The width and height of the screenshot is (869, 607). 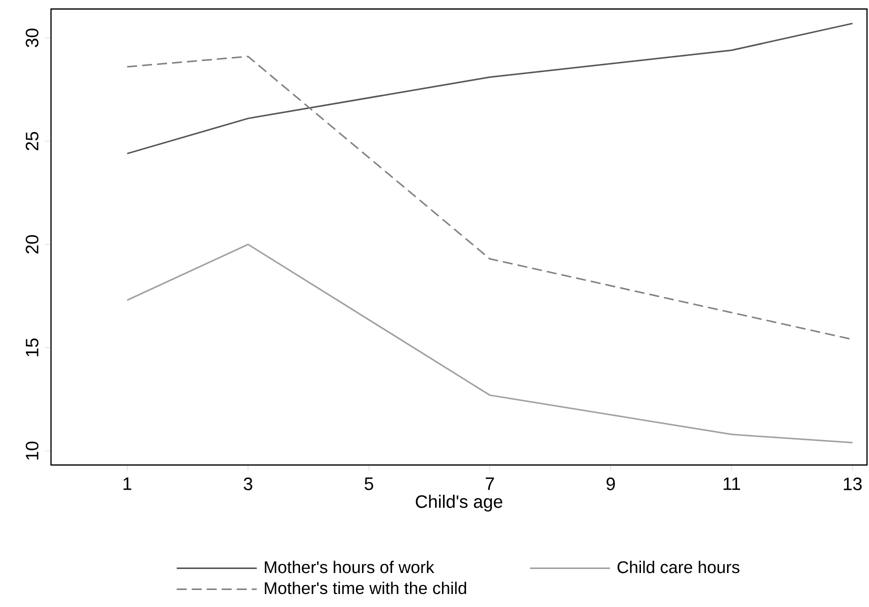 What do you see at coordinates (459, 503) in the screenshot?
I see `x-axis-title: Child's age` at bounding box center [459, 503].